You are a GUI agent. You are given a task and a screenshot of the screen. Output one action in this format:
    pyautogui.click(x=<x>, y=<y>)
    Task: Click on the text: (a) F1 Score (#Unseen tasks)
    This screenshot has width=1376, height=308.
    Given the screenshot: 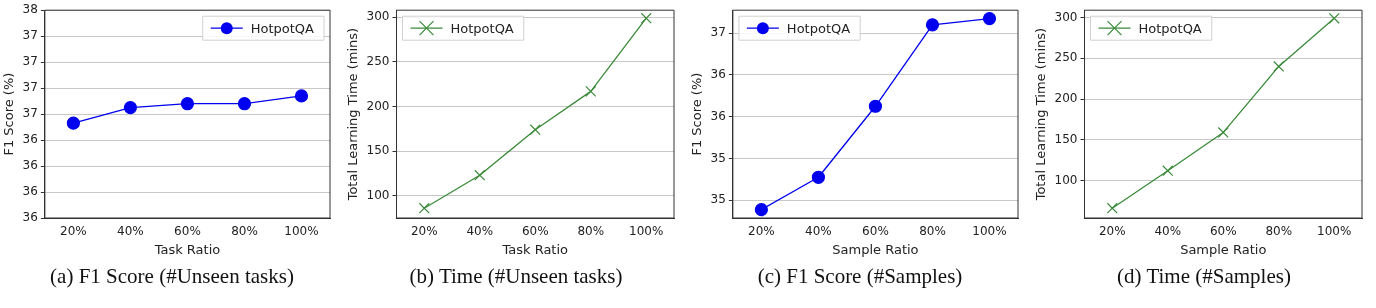 What is the action you would take?
    pyautogui.click(x=172, y=276)
    